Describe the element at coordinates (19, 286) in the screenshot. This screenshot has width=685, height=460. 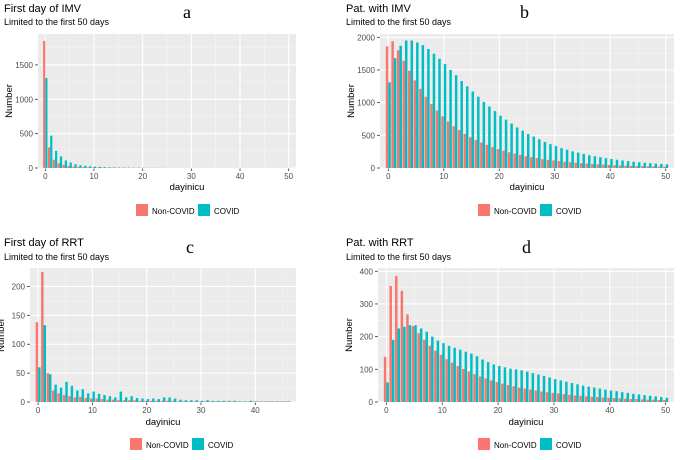
I see `y-tick-label: 200` at that location.